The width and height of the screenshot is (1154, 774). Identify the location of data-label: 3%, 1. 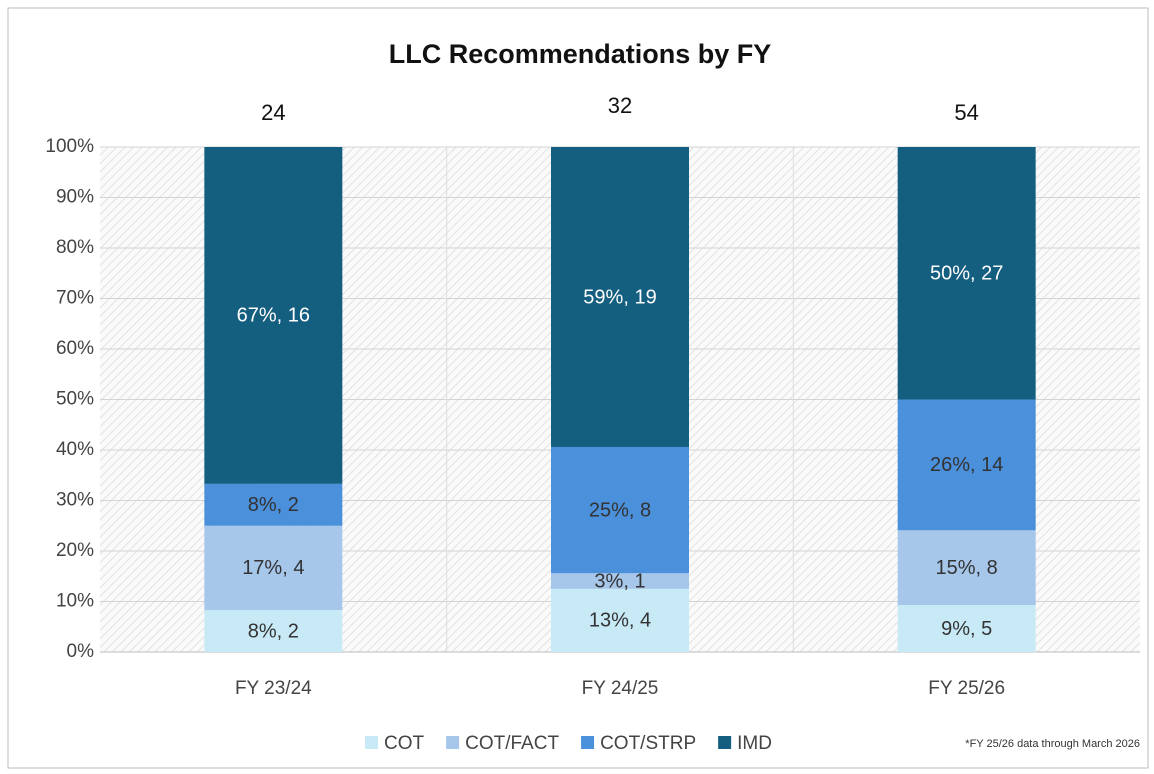
(619, 581).